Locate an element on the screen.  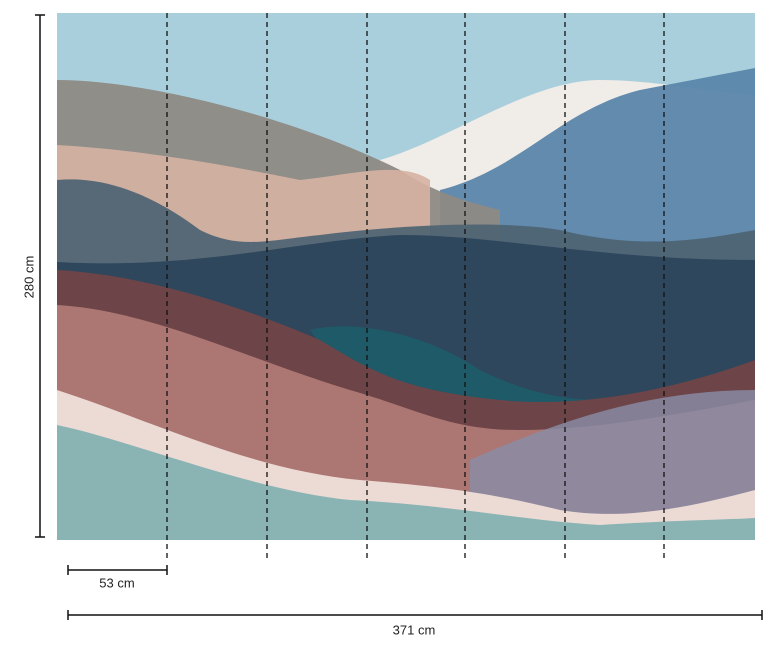
height-dimension: 280 cm is located at coordinates (33, 276).